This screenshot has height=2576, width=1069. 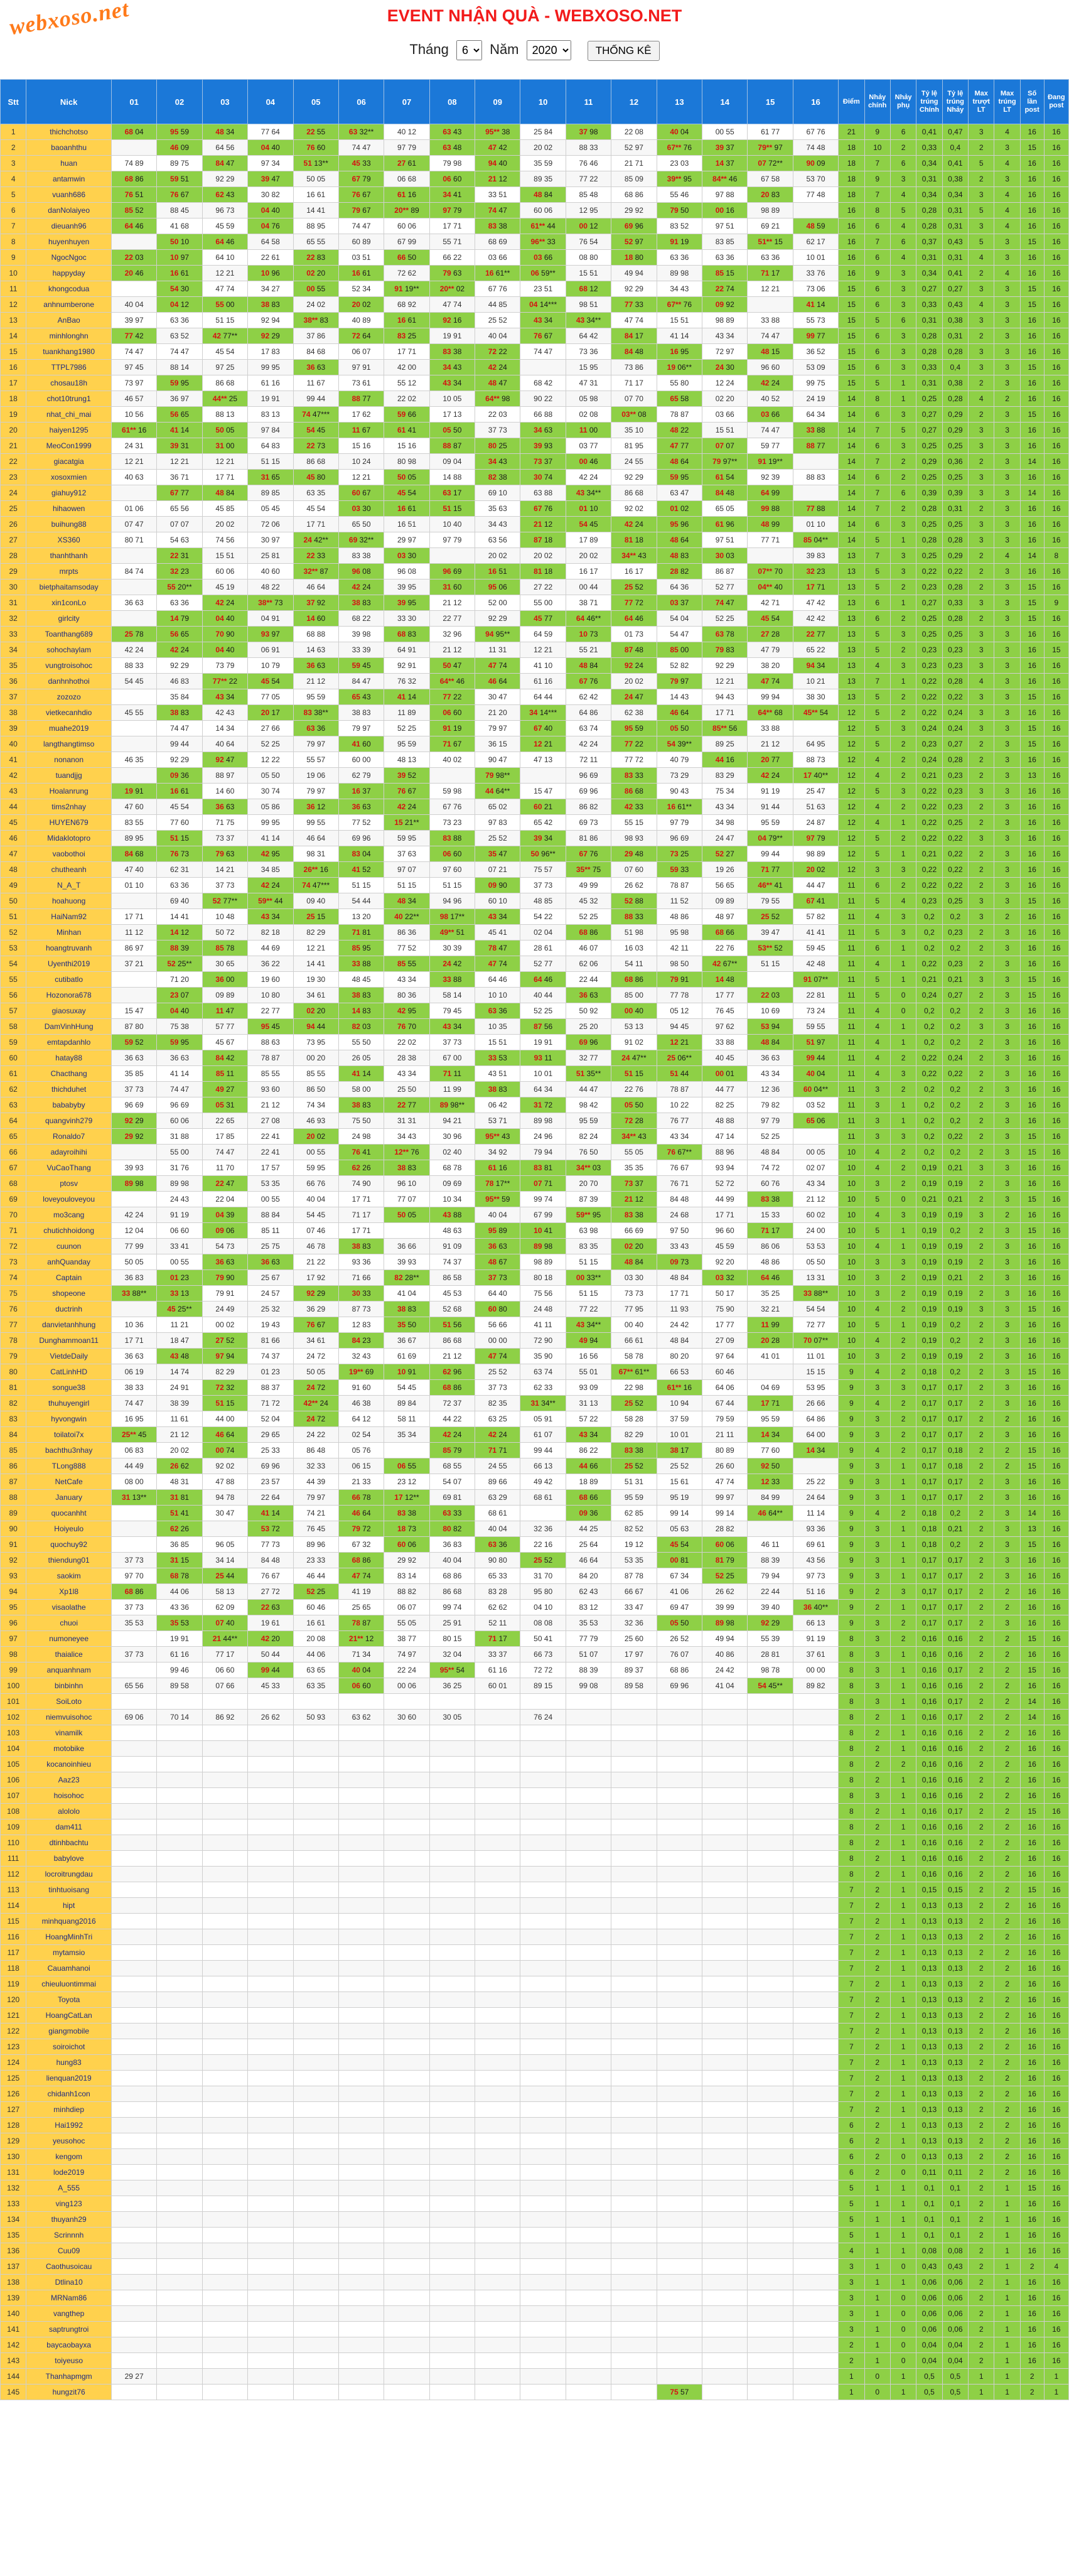 I want to click on nick-link: antamwin, so click(x=69, y=179).